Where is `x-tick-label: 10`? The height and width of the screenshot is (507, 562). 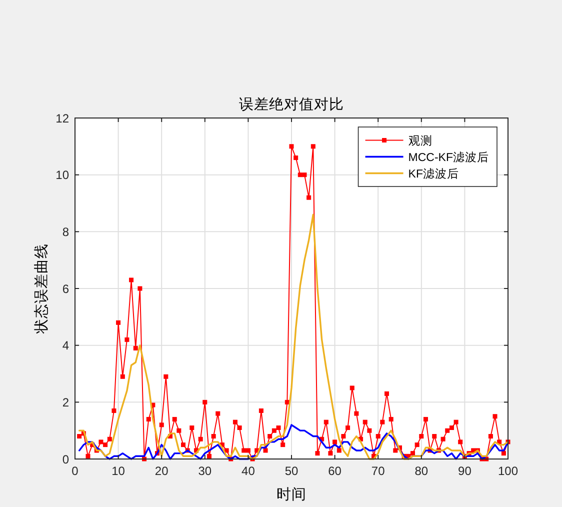 x-tick-label: 10 is located at coordinates (119, 471).